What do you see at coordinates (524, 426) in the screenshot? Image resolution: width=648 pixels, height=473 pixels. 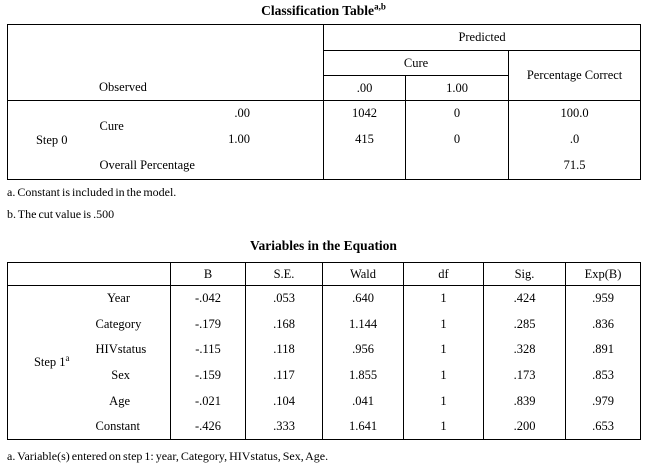 I see `constant-Sig: .200` at bounding box center [524, 426].